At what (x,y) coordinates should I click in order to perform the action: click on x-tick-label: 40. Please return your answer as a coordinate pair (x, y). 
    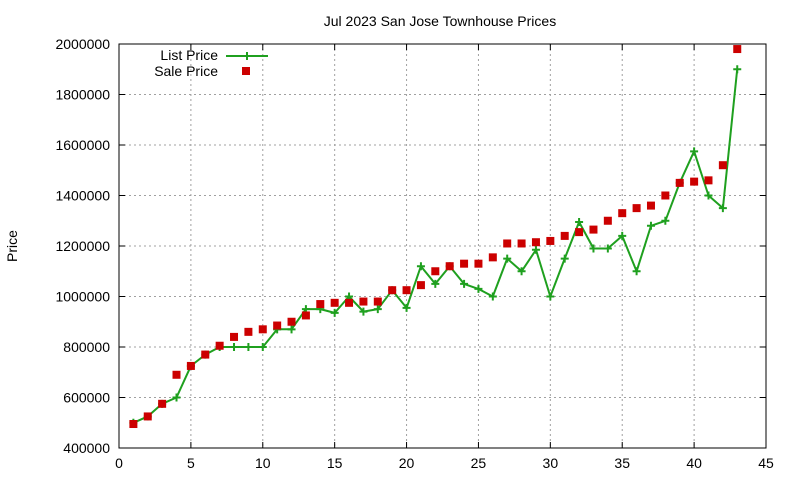
    Looking at the image, I should click on (694, 463).